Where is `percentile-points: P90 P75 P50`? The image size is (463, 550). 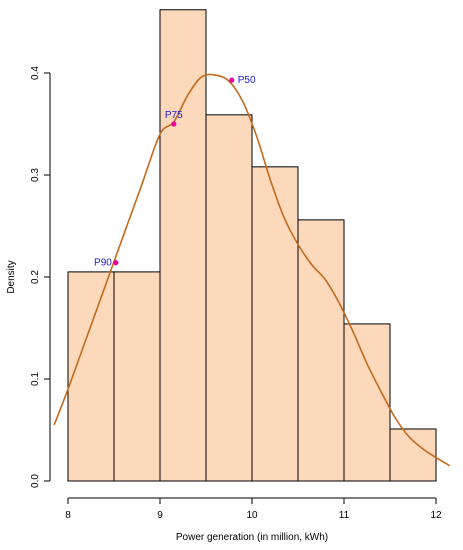 percentile-points: P90 P75 P50 is located at coordinates (175, 172).